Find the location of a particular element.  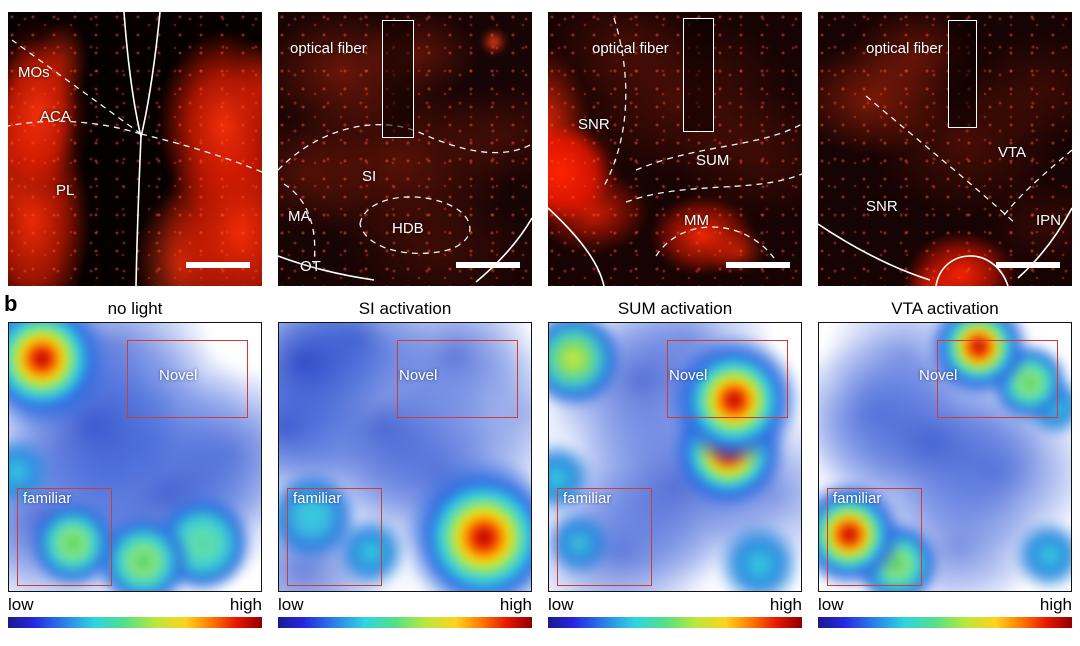

region-label-si: SI is located at coordinates (369, 176).